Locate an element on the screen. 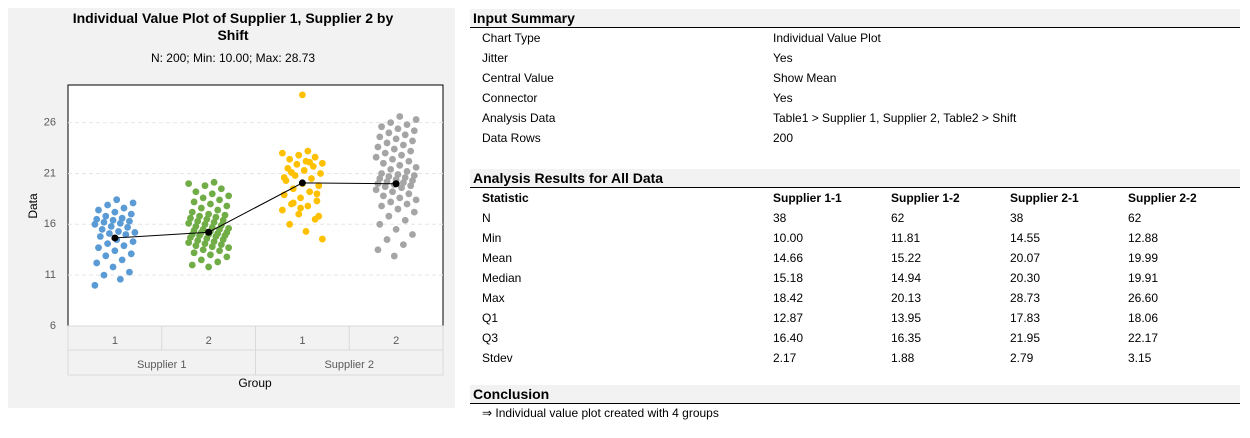  table-header: Statistic is located at coordinates (505, 198).